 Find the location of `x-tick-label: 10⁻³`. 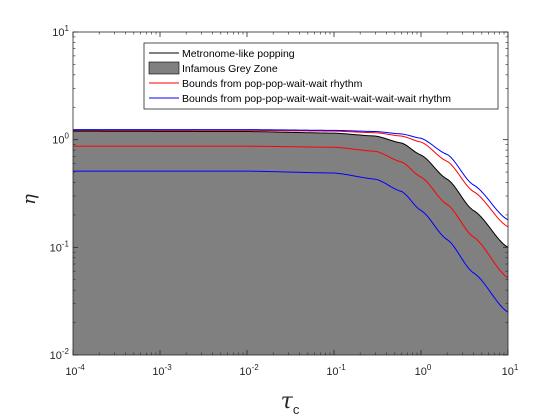

x-tick-label: 10⁻³ is located at coordinates (162, 370).